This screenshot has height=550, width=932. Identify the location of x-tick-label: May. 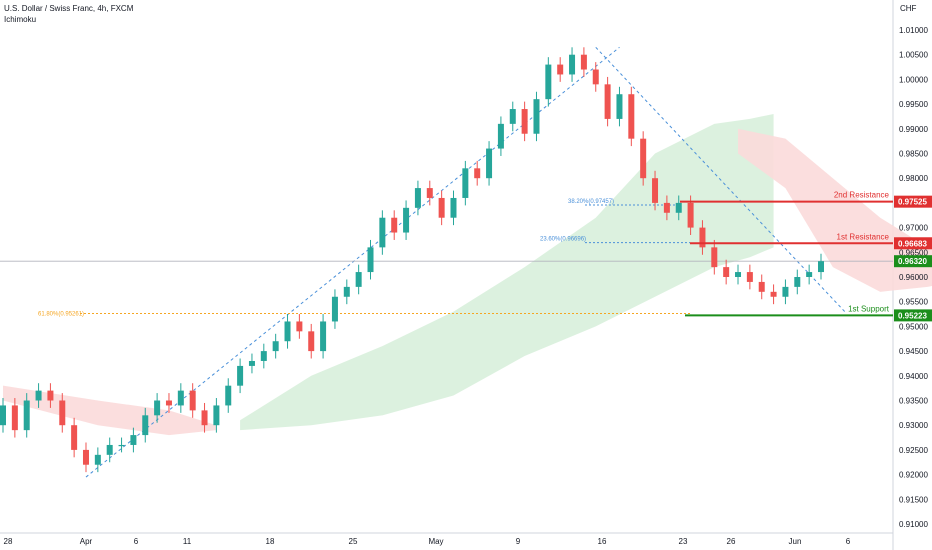
(435, 541).